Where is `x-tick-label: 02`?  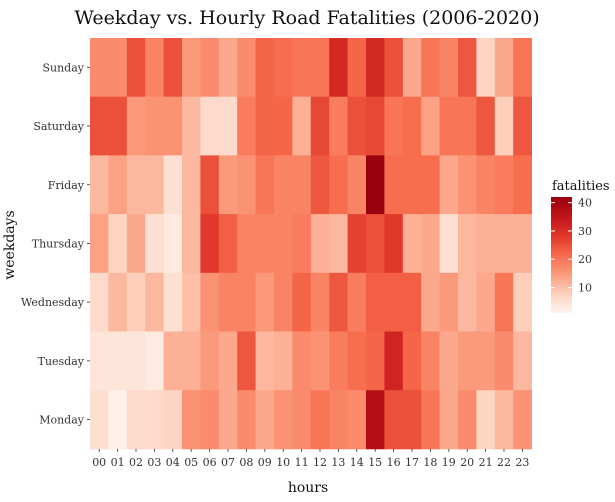 x-tick-label: 02 is located at coordinates (136, 462).